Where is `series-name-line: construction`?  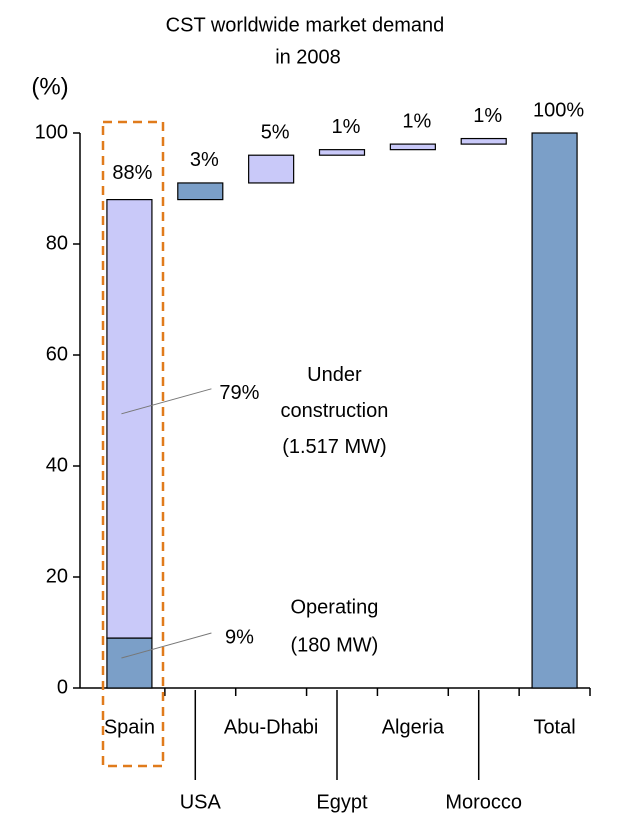 series-name-line: construction is located at coordinates (335, 411).